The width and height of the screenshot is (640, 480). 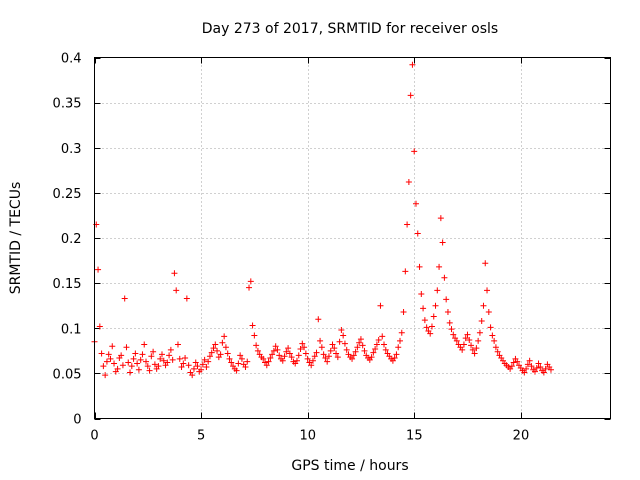 What do you see at coordinates (71, 239) in the screenshot?
I see `y-tick-label: 0.2` at bounding box center [71, 239].